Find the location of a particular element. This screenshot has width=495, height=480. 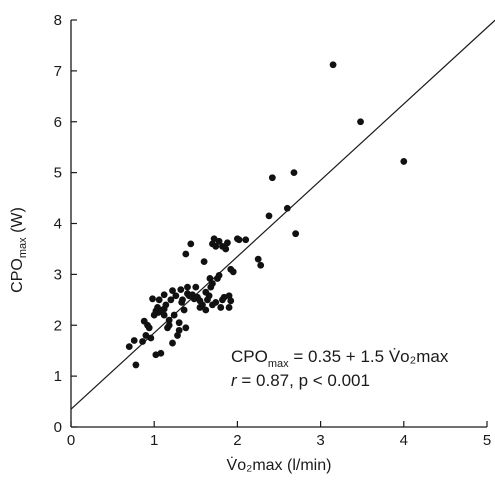

y-tick-label: 8 is located at coordinates (58, 20).